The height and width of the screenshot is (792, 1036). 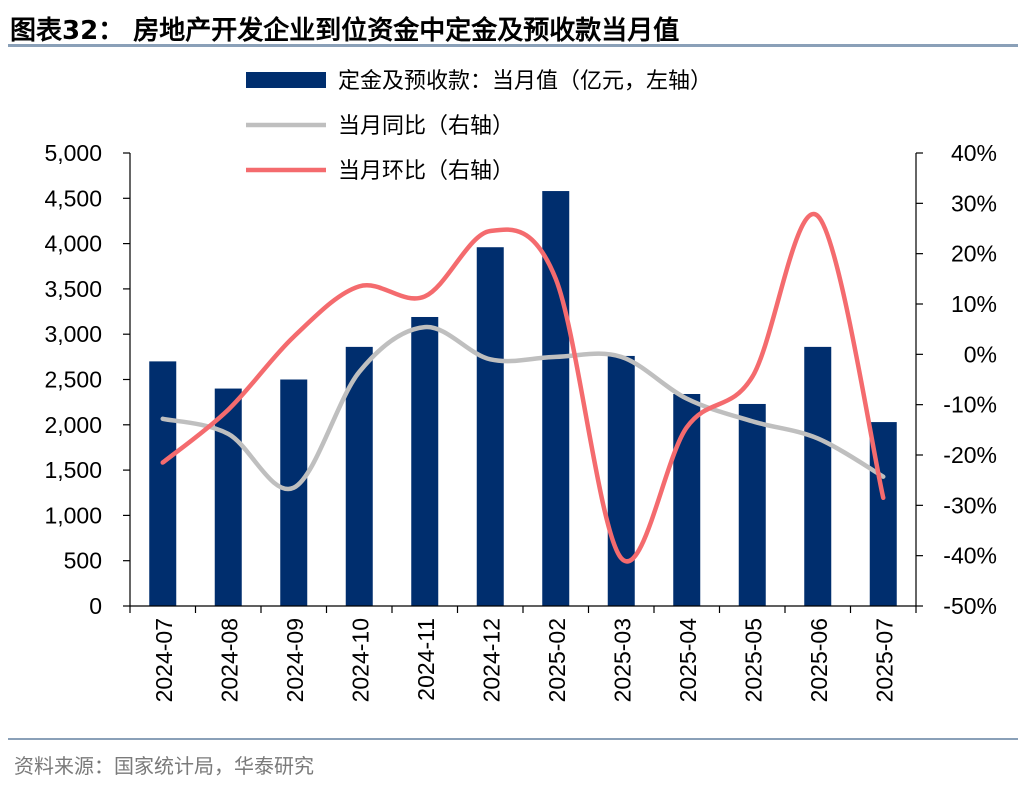 I want to click on right-tick-label: 40%, so click(x=974, y=153).